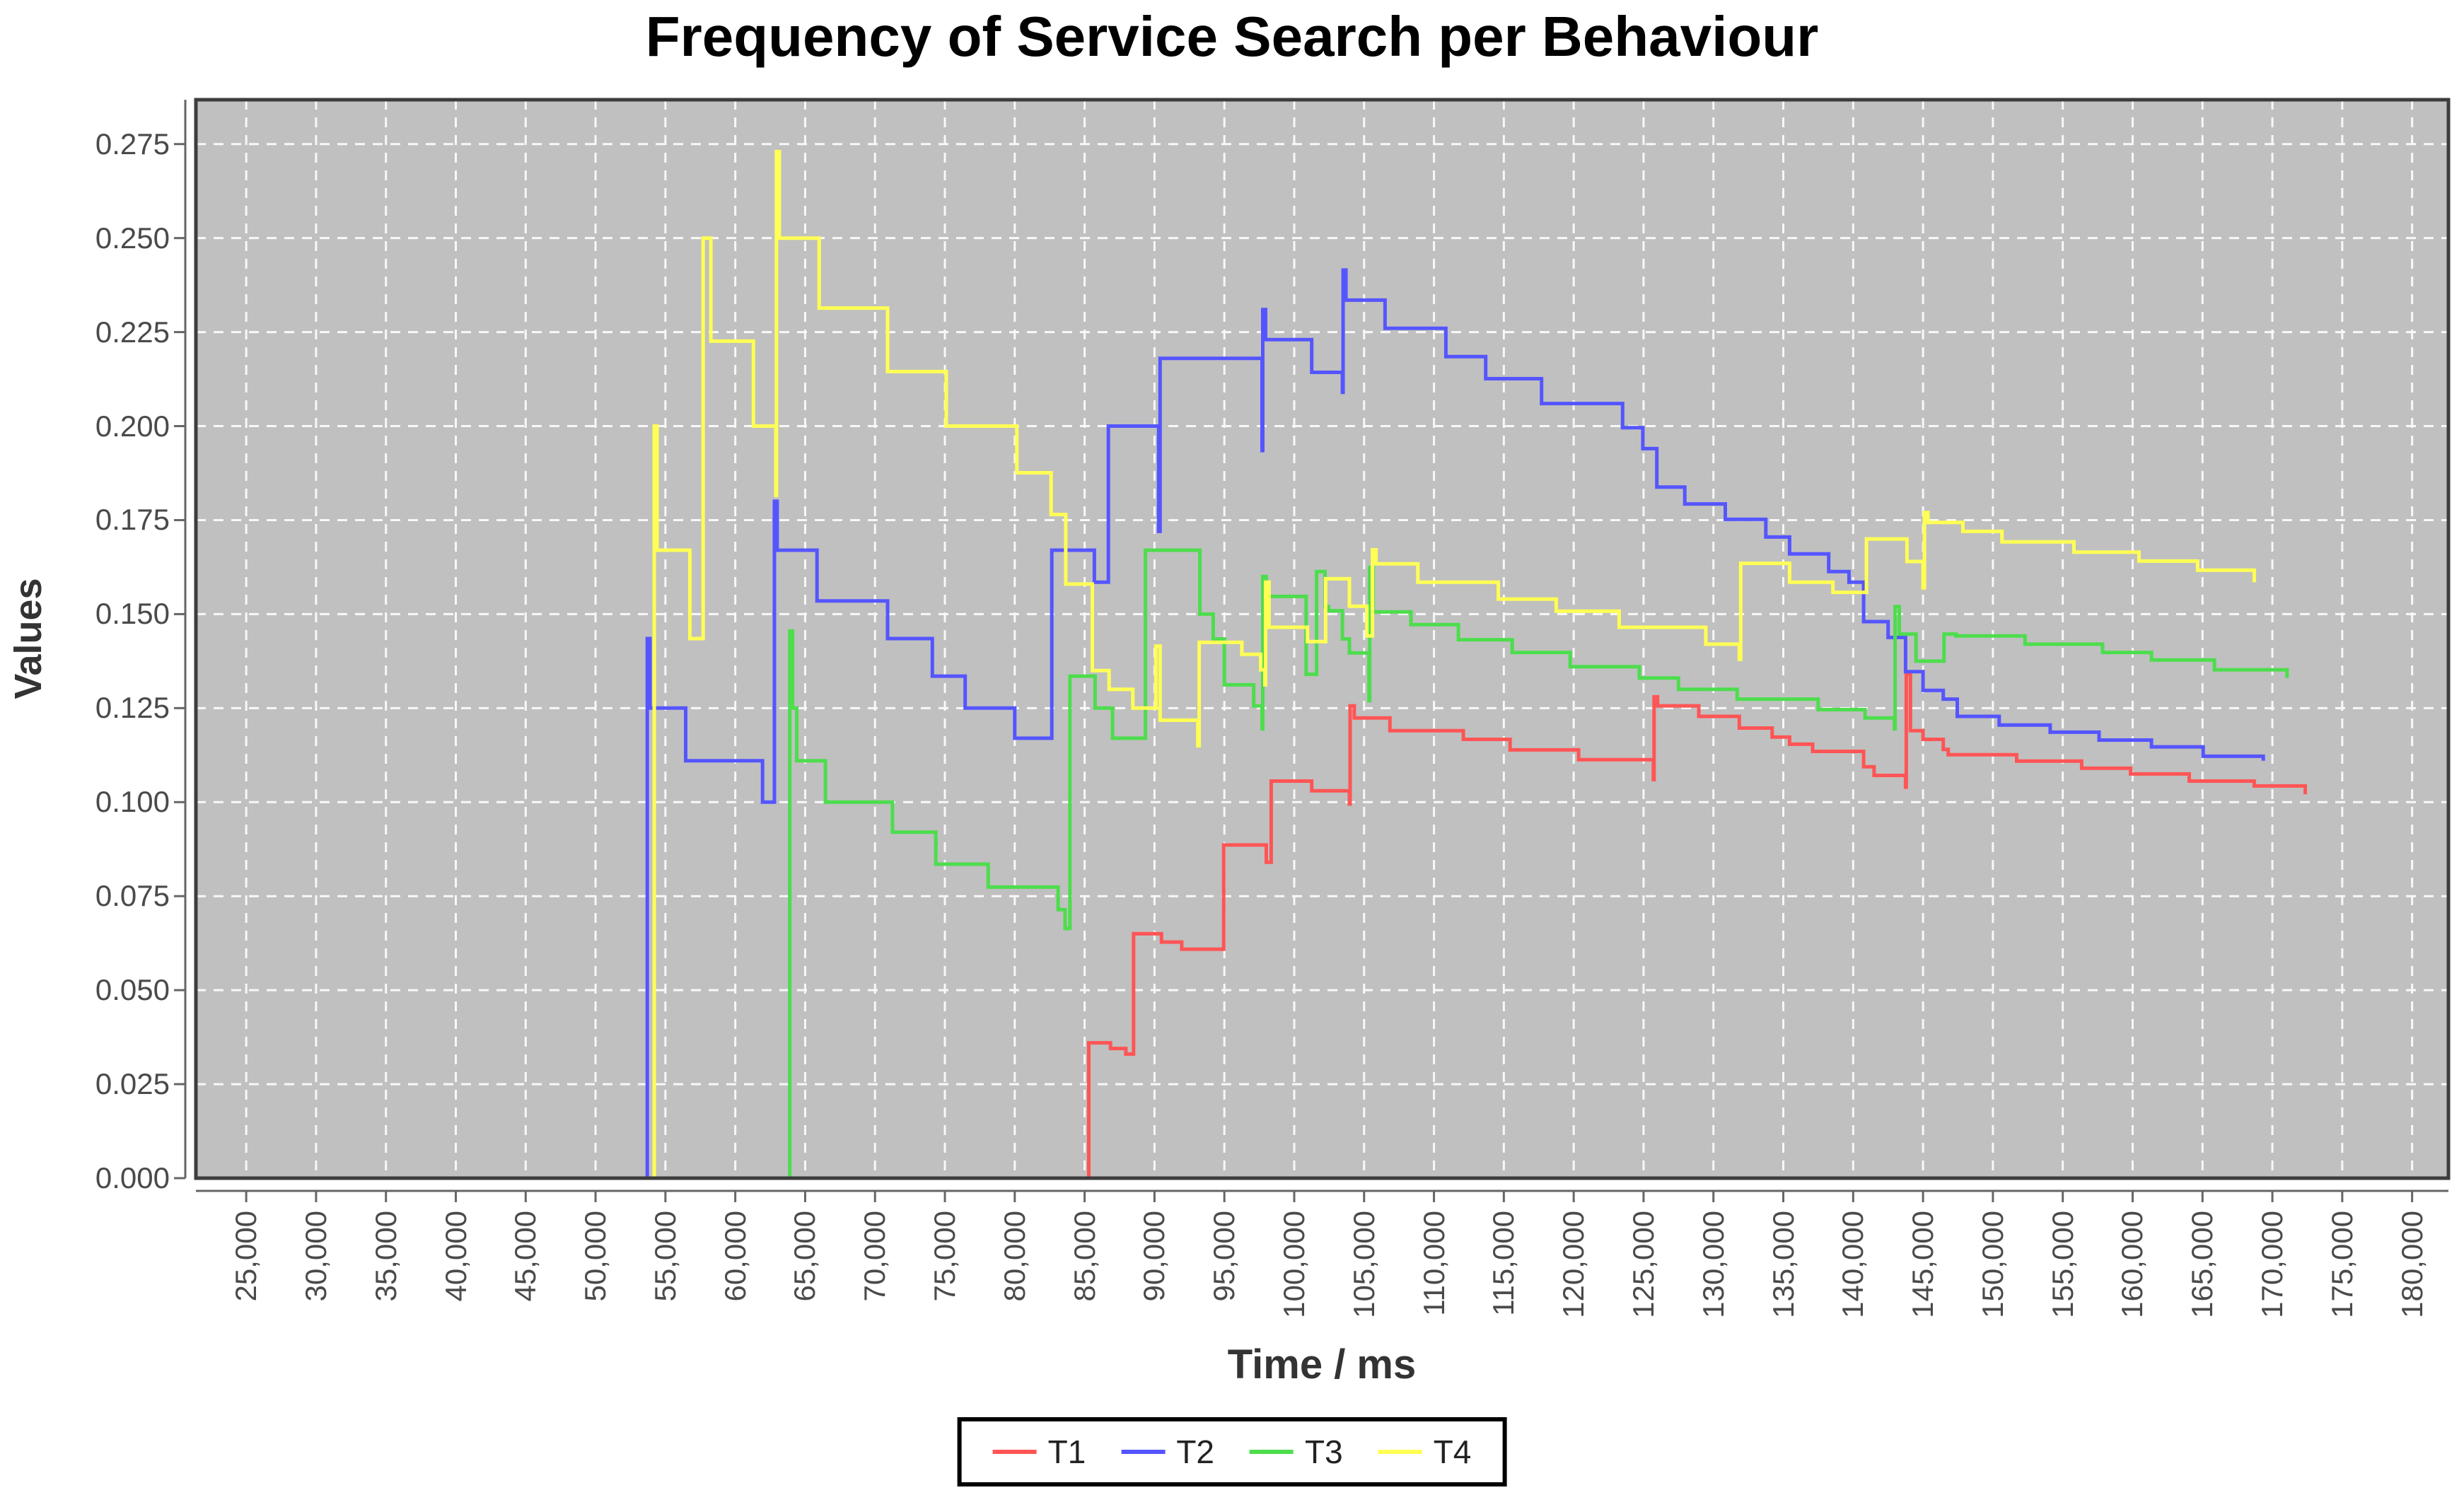 The width and height of the screenshot is (2464, 1507). What do you see at coordinates (945, 1256) in the screenshot?
I see `x-tick-label: 75,000` at bounding box center [945, 1256].